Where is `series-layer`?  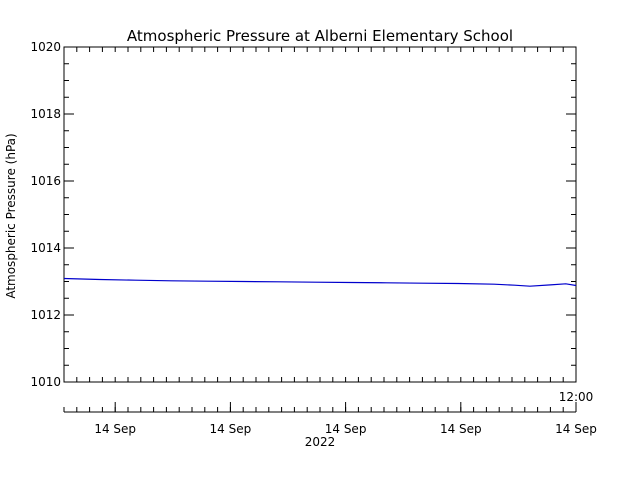 series-layer is located at coordinates (320, 282).